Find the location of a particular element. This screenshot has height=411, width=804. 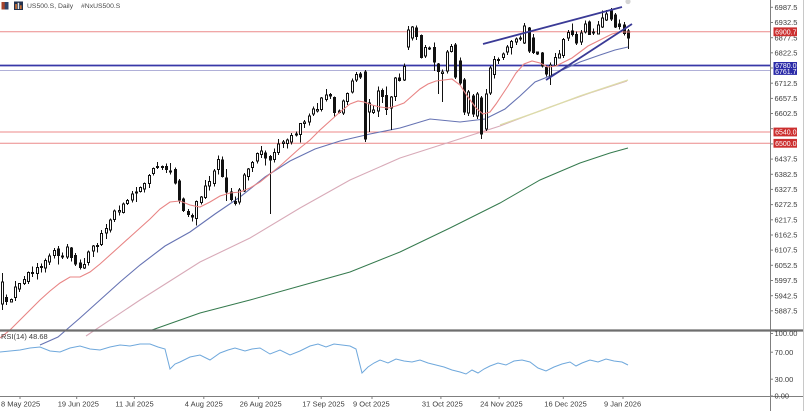

svg-text: 30.00 is located at coordinates (784, 379).